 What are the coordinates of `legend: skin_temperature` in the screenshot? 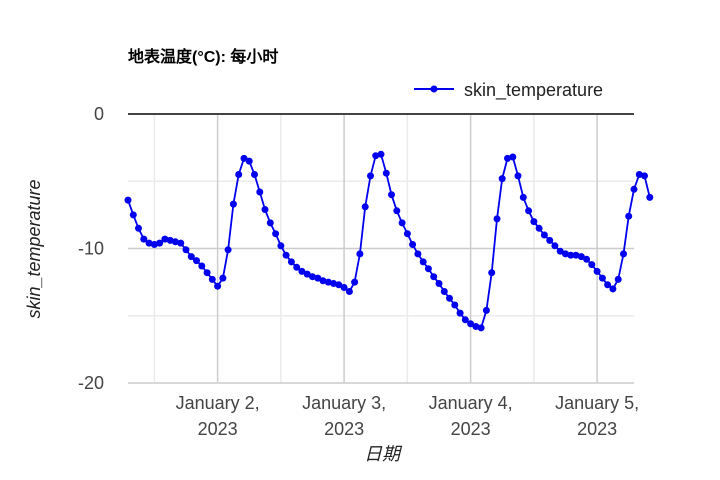 It's located at (508, 90).